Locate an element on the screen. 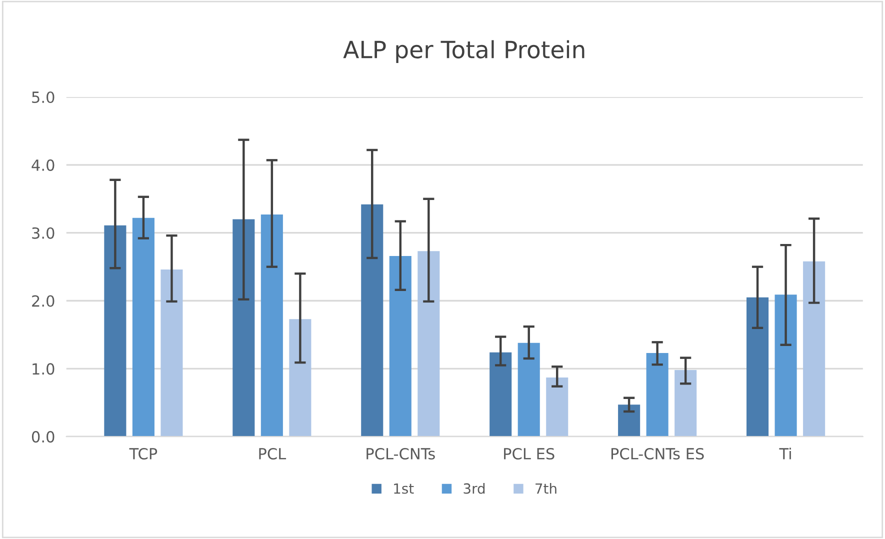 The height and width of the screenshot is (539, 885). x-tick-label: PCL-CNTs ES is located at coordinates (657, 454).